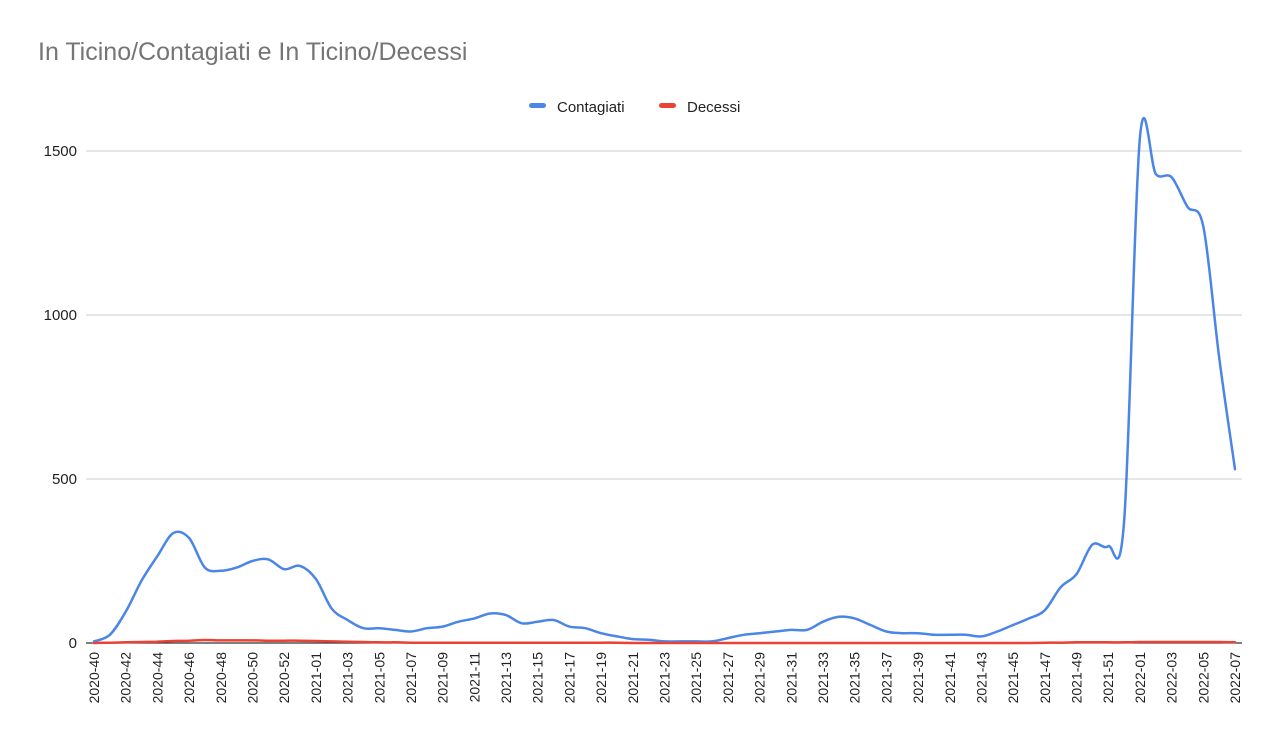 The image size is (1280, 754). Describe the element at coordinates (443, 678) in the screenshot. I see `x-tick-label: 2021-09` at that location.